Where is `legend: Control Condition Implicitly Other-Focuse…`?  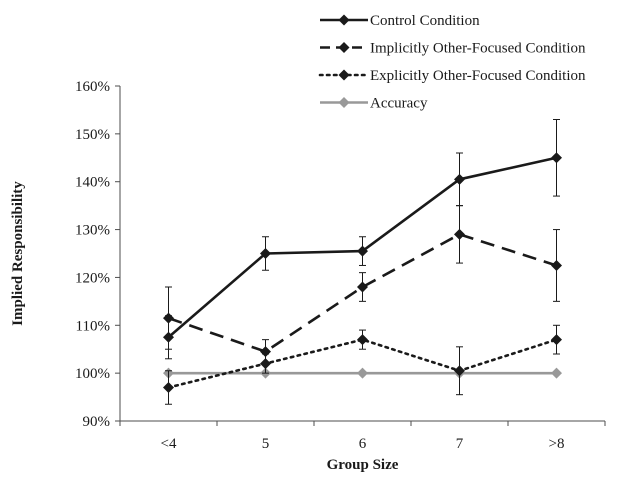 legend: Control Condition Implicitly Other-Focuse… is located at coordinates (452, 62).